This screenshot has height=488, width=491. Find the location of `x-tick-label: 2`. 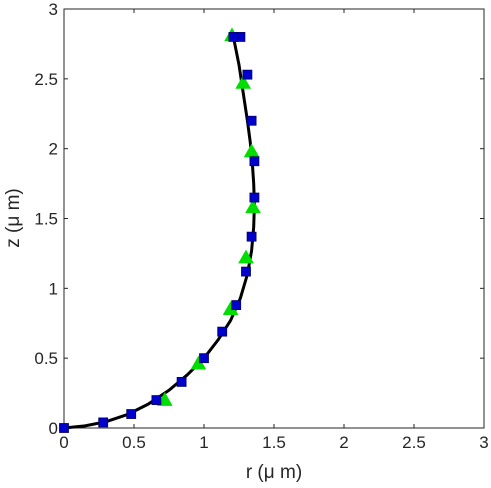

x-tick-label: 2 is located at coordinates (343, 442).